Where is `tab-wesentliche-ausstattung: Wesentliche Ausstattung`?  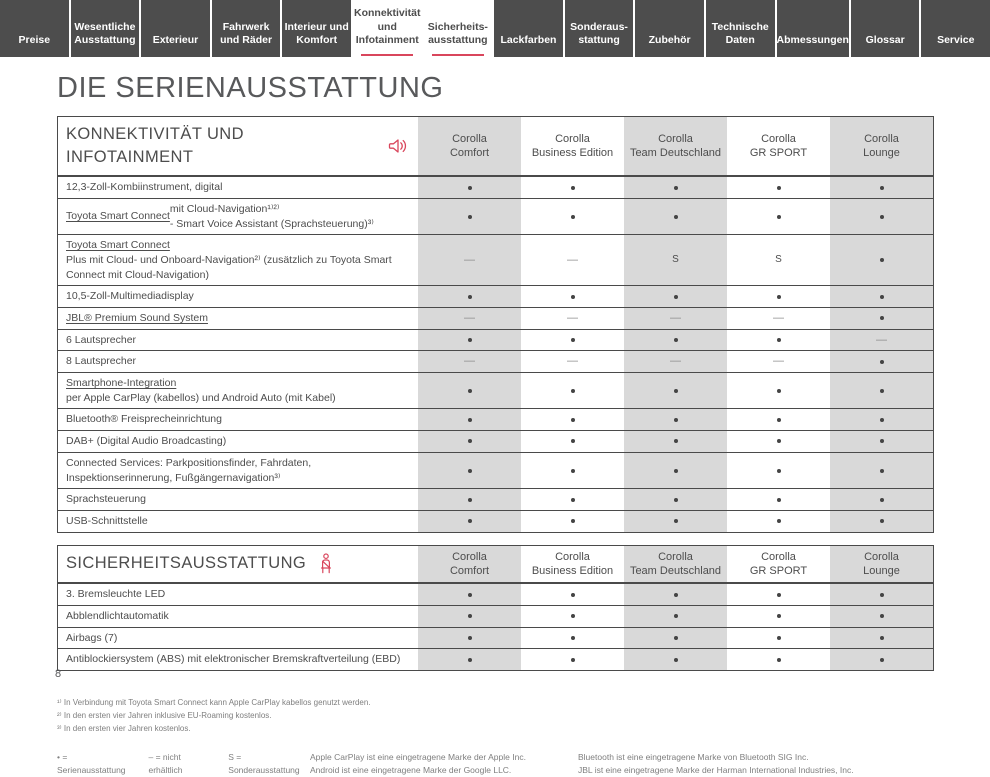 tab-wesentliche-ausstattung: Wesentliche Ausstattung is located at coordinates (105, 28).